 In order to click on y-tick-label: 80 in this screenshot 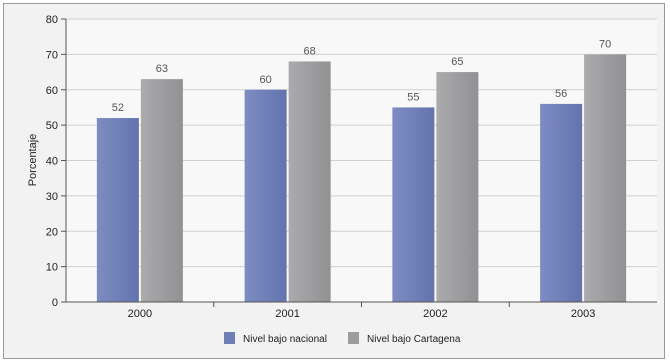, I will do `click(52, 20)`.